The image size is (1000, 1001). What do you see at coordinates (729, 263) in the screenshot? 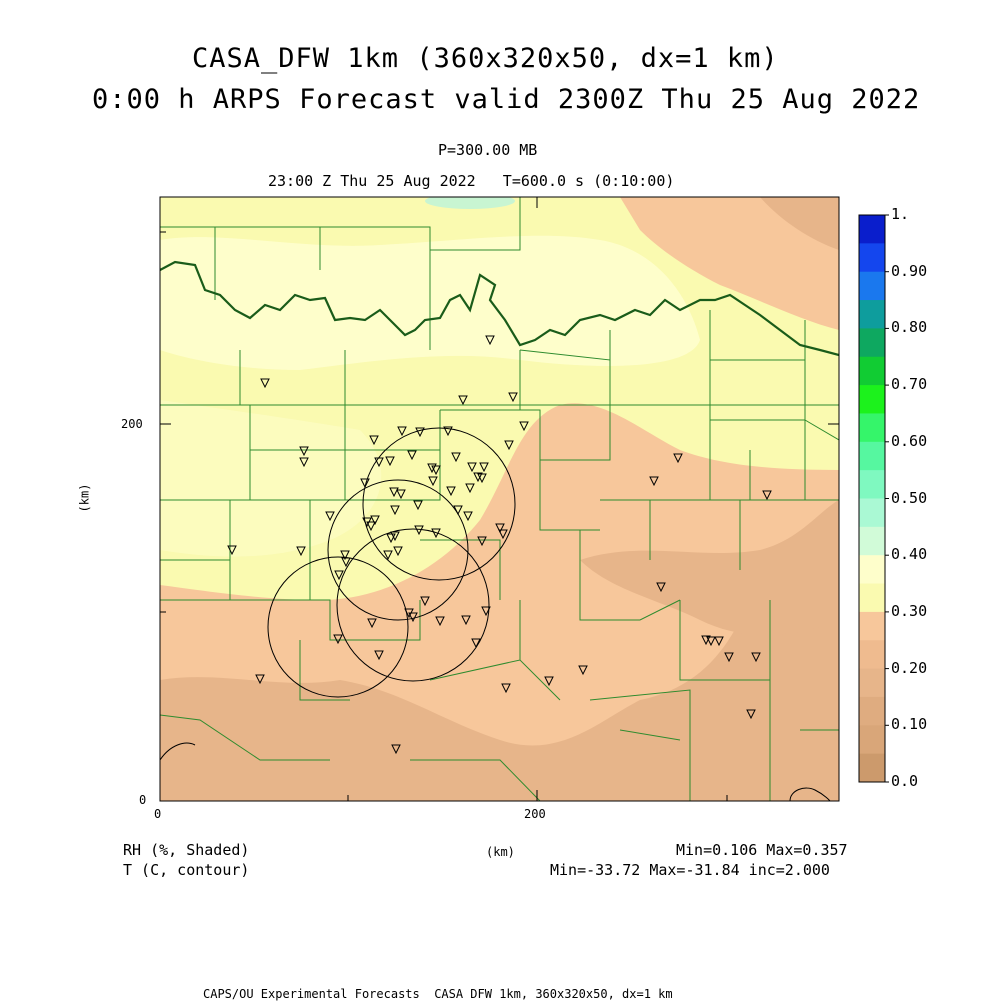
I see `rh-band-20-30-ne` at bounding box center [729, 263].